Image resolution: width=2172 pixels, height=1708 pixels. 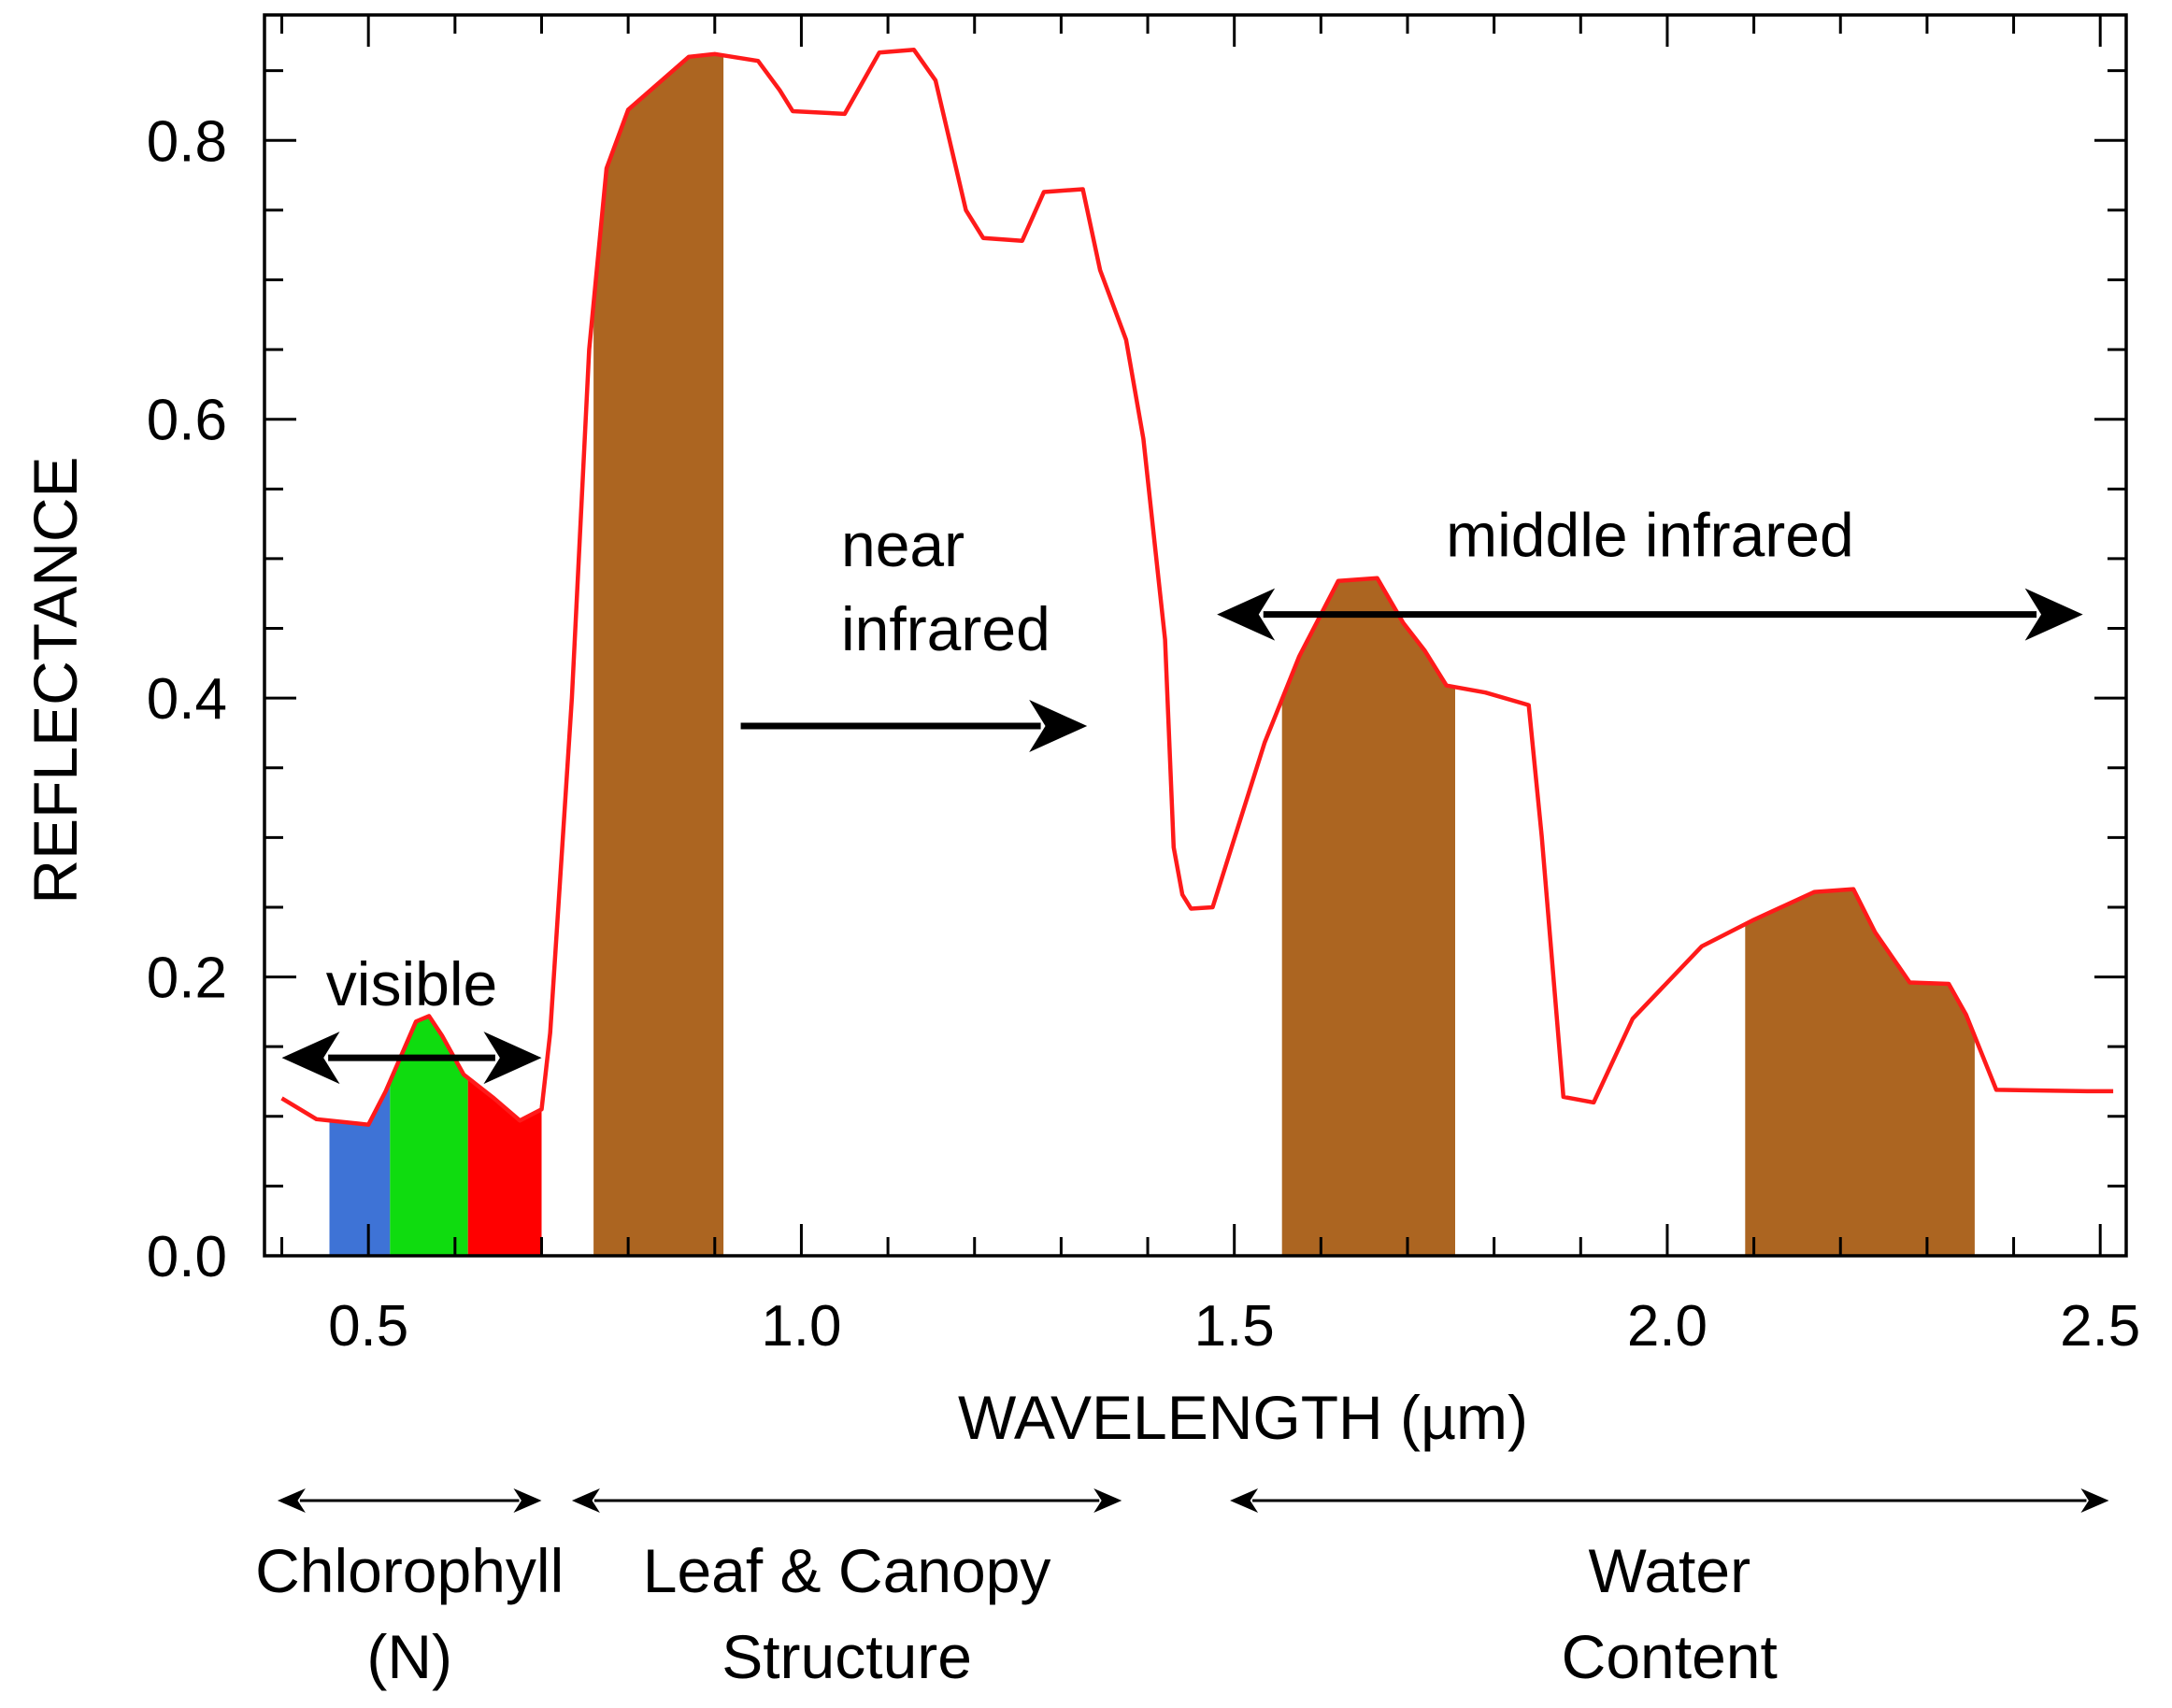 What do you see at coordinates (187, 699) in the screenshot?
I see `y-tick-label: 0.4` at bounding box center [187, 699].